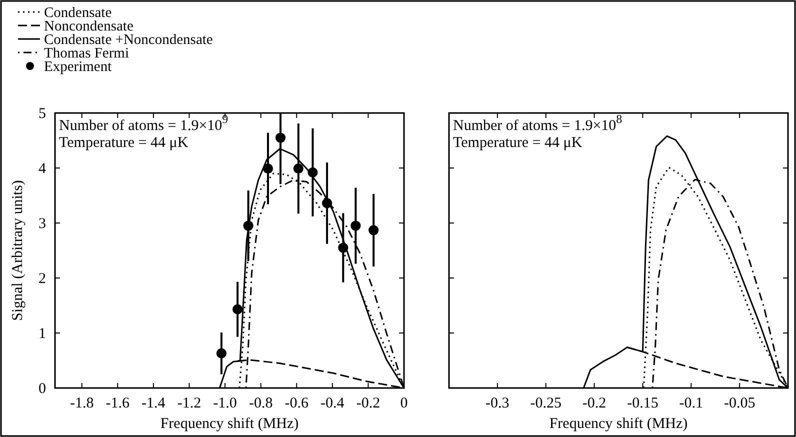 Image resolution: width=796 pixels, height=437 pixels. Describe the element at coordinates (404, 404) in the screenshot. I see `x-tick-label: 0` at that location.